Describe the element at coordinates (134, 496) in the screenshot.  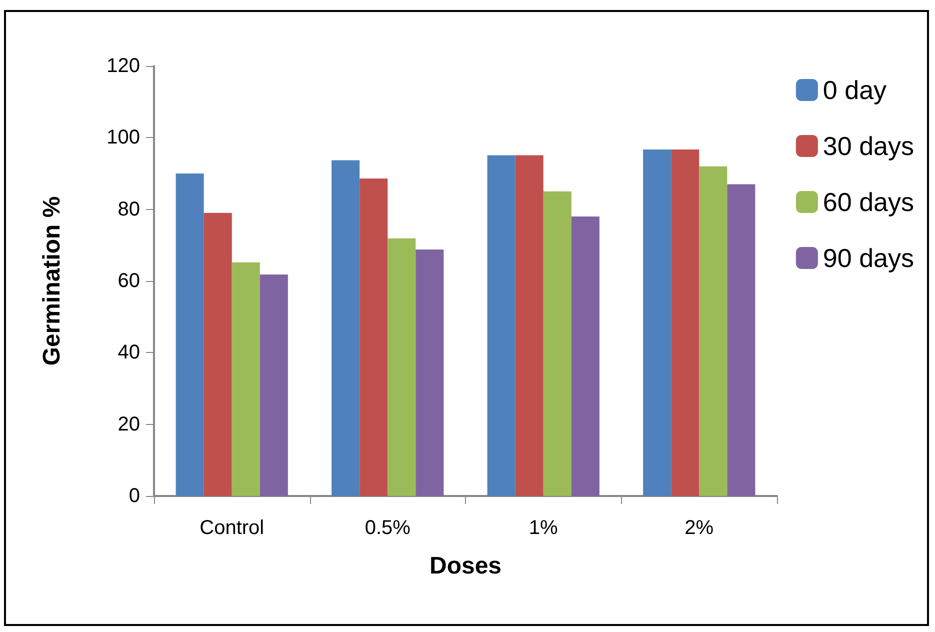
I see `y-tick-label: 0` at that location.